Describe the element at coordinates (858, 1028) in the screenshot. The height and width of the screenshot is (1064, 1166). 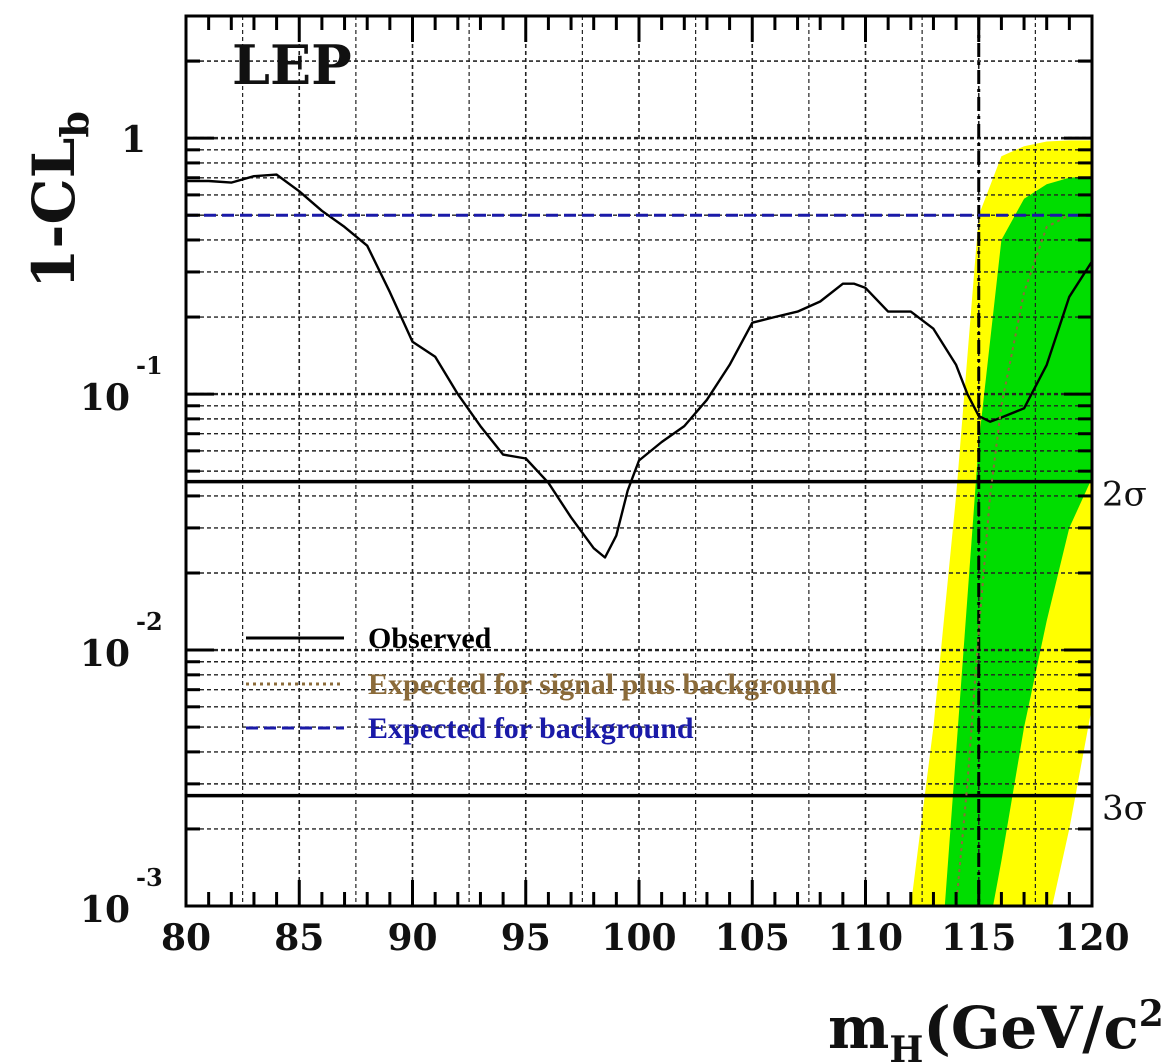
I see `x-axis-title-main: m` at that location.